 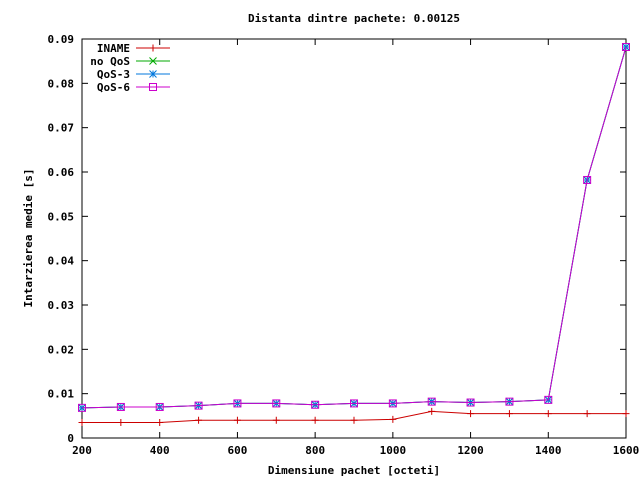 I want to click on y-tick-label: 0, so click(x=70, y=438).